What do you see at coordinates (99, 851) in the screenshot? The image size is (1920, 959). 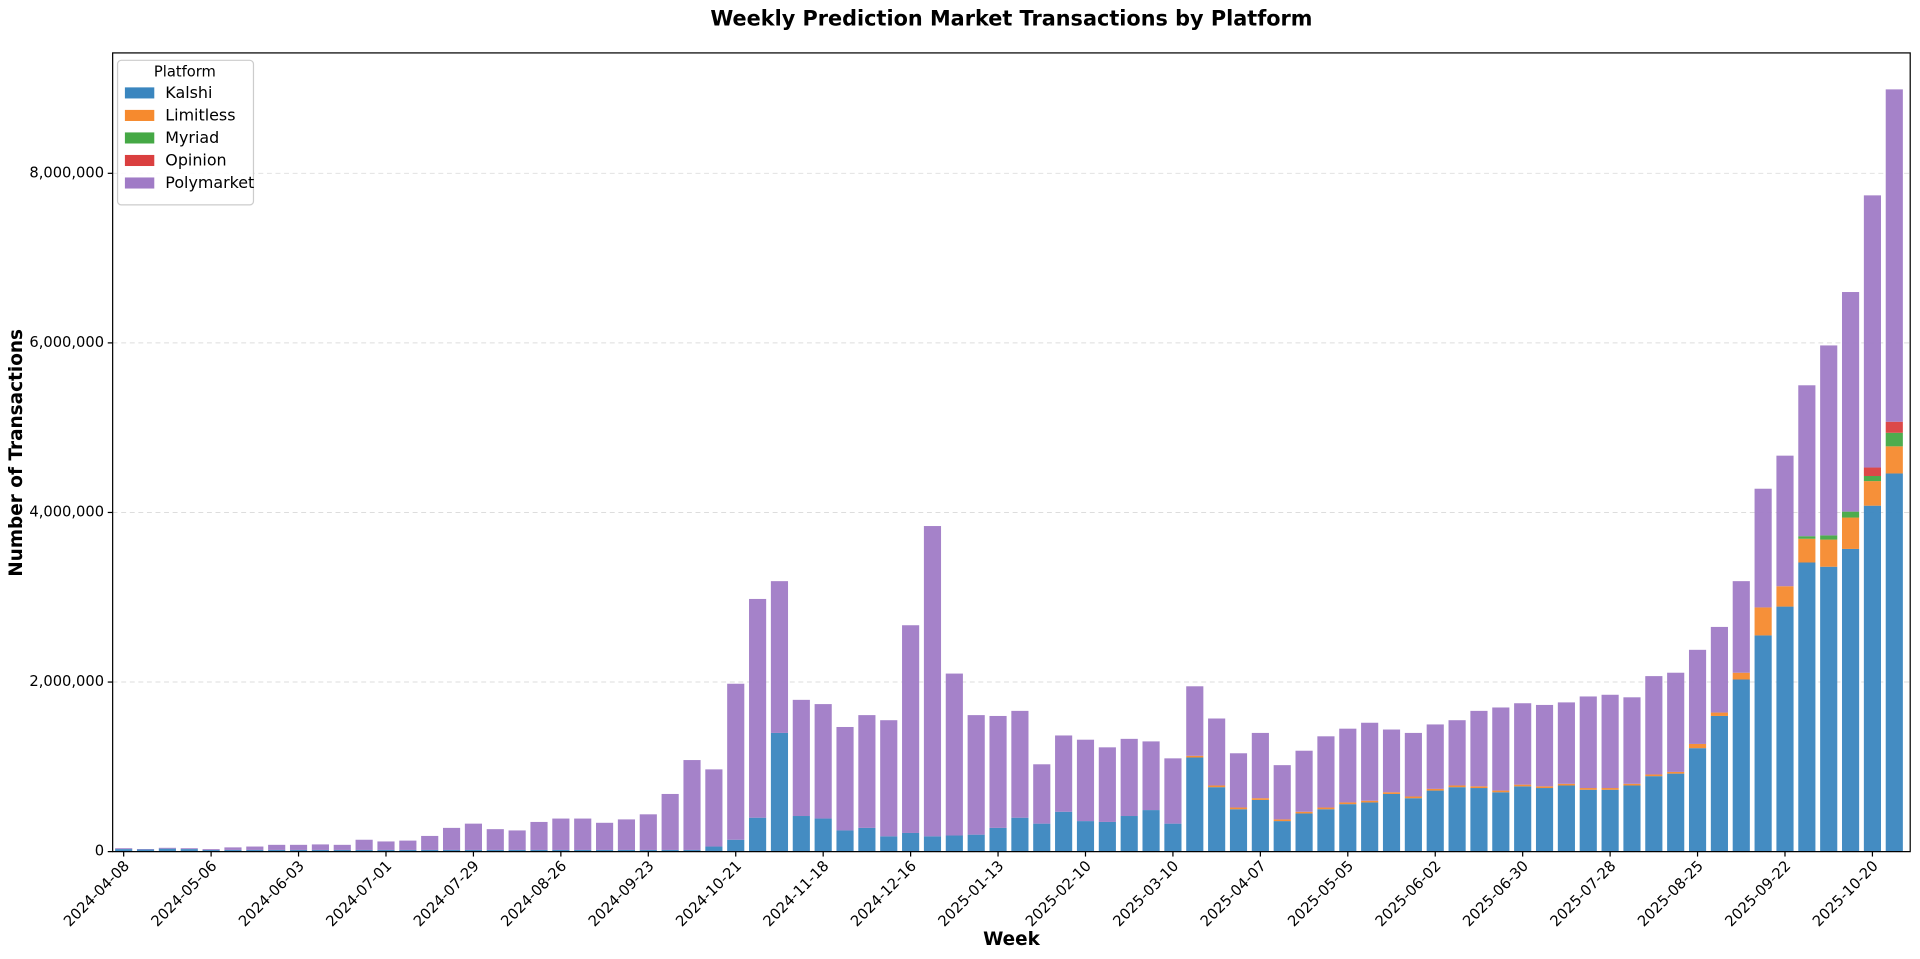 I see `y-tick-label: 0` at bounding box center [99, 851].